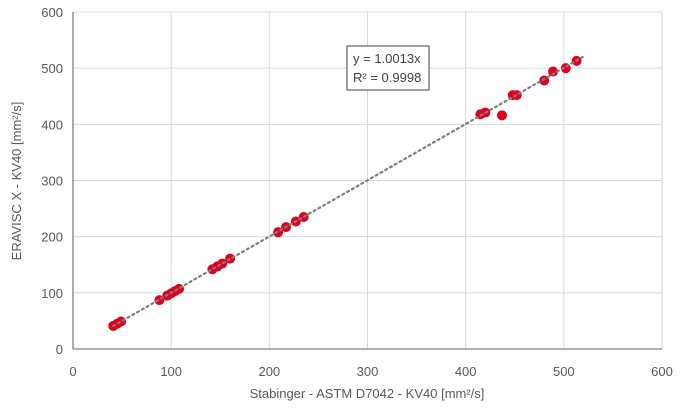 The width and height of the screenshot is (684, 409). What do you see at coordinates (269, 371) in the screenshot?
I see `x-tick-label: 200` at bounding box center [269, 371].